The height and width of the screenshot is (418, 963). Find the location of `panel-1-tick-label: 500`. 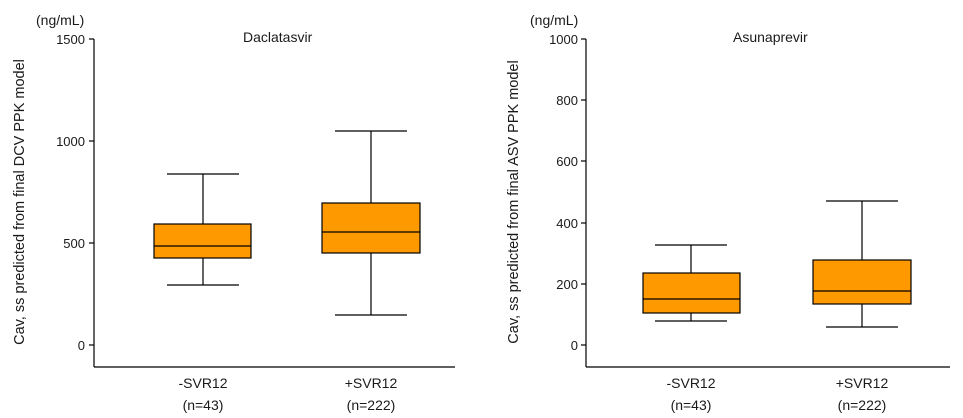

panel-1-tick-label: 500 is located at coordinates (74, 243).